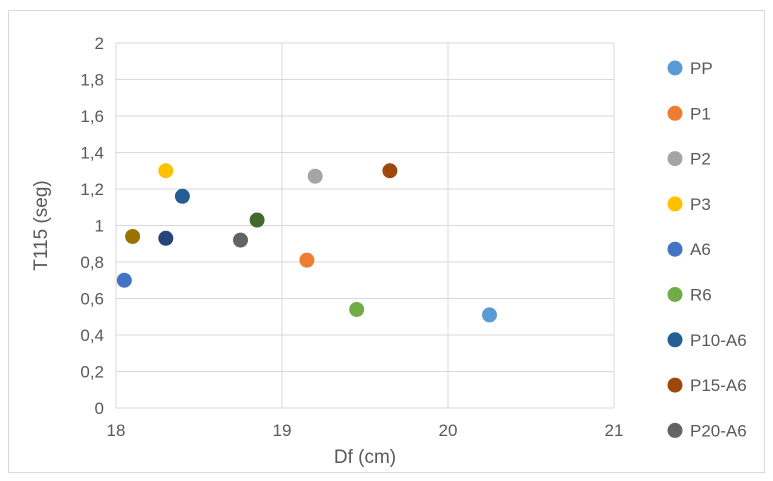 Image resolution: width=773 pixels, height=481 pixels. Describe the element at coordinates (92, 262) in the screenshot. I see `y-tick-label: 0,8` at that location.